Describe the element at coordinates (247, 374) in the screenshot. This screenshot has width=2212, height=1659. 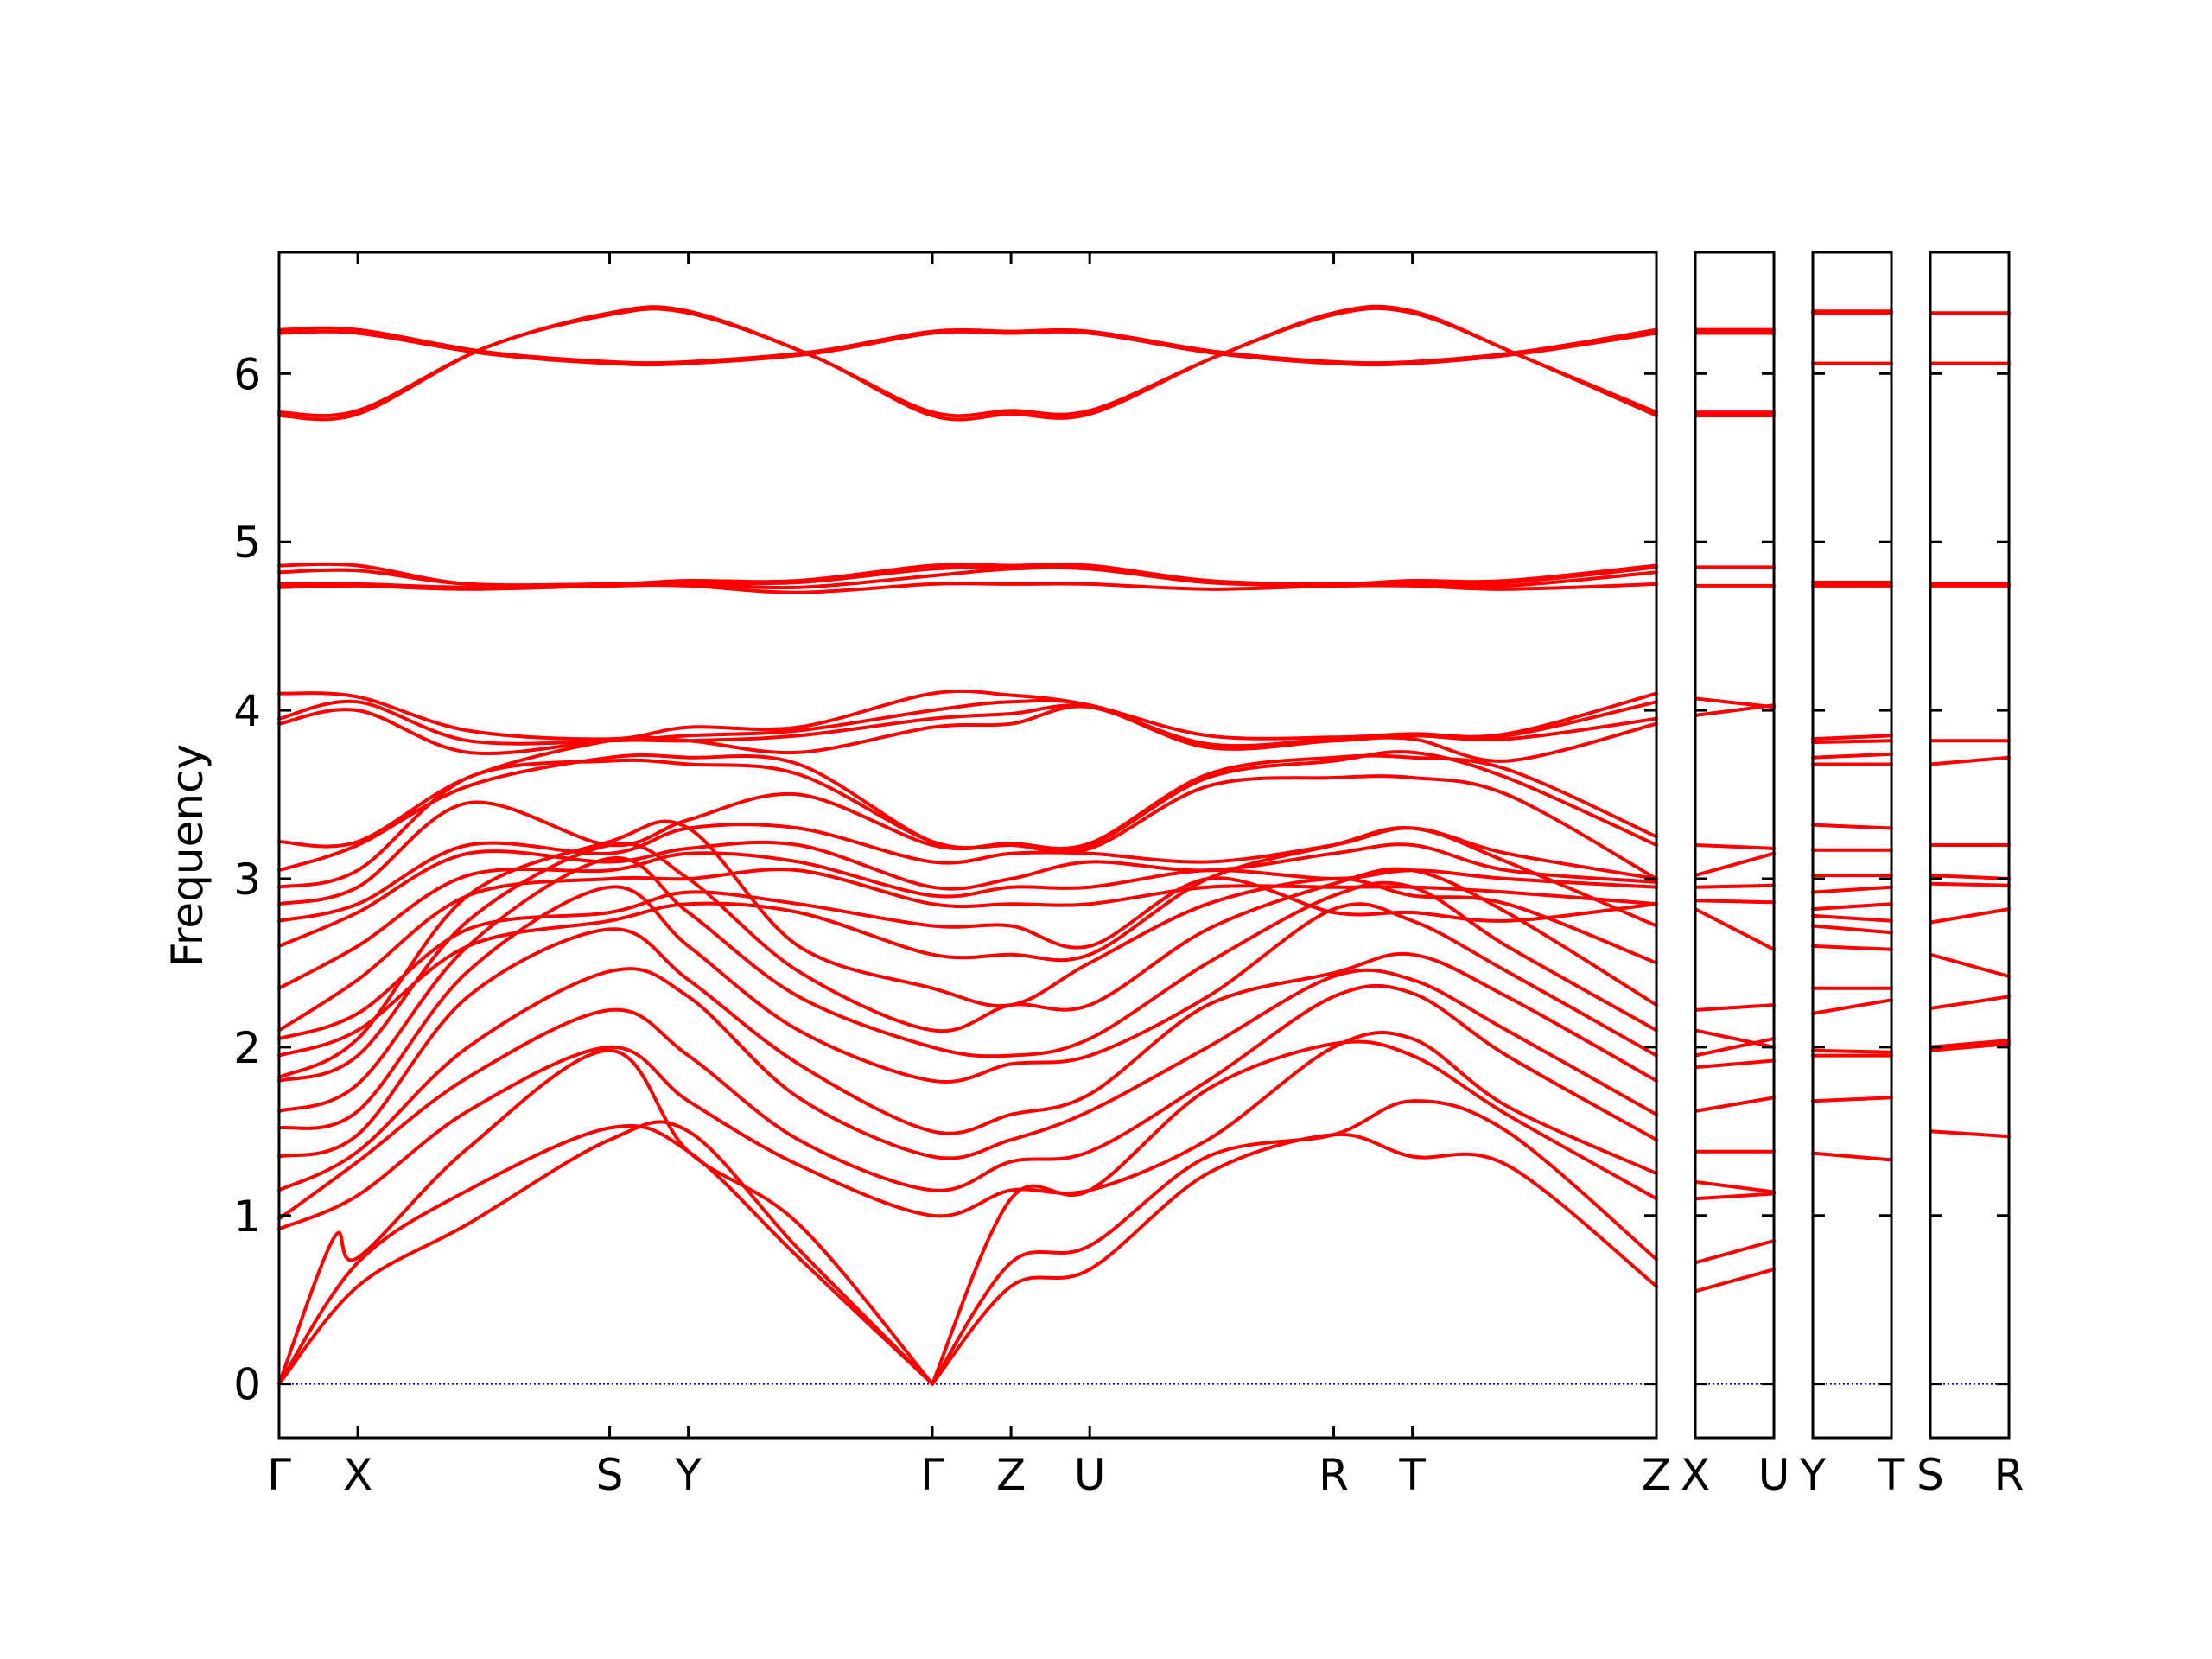
I see `y-tick-label: 6` at that location.